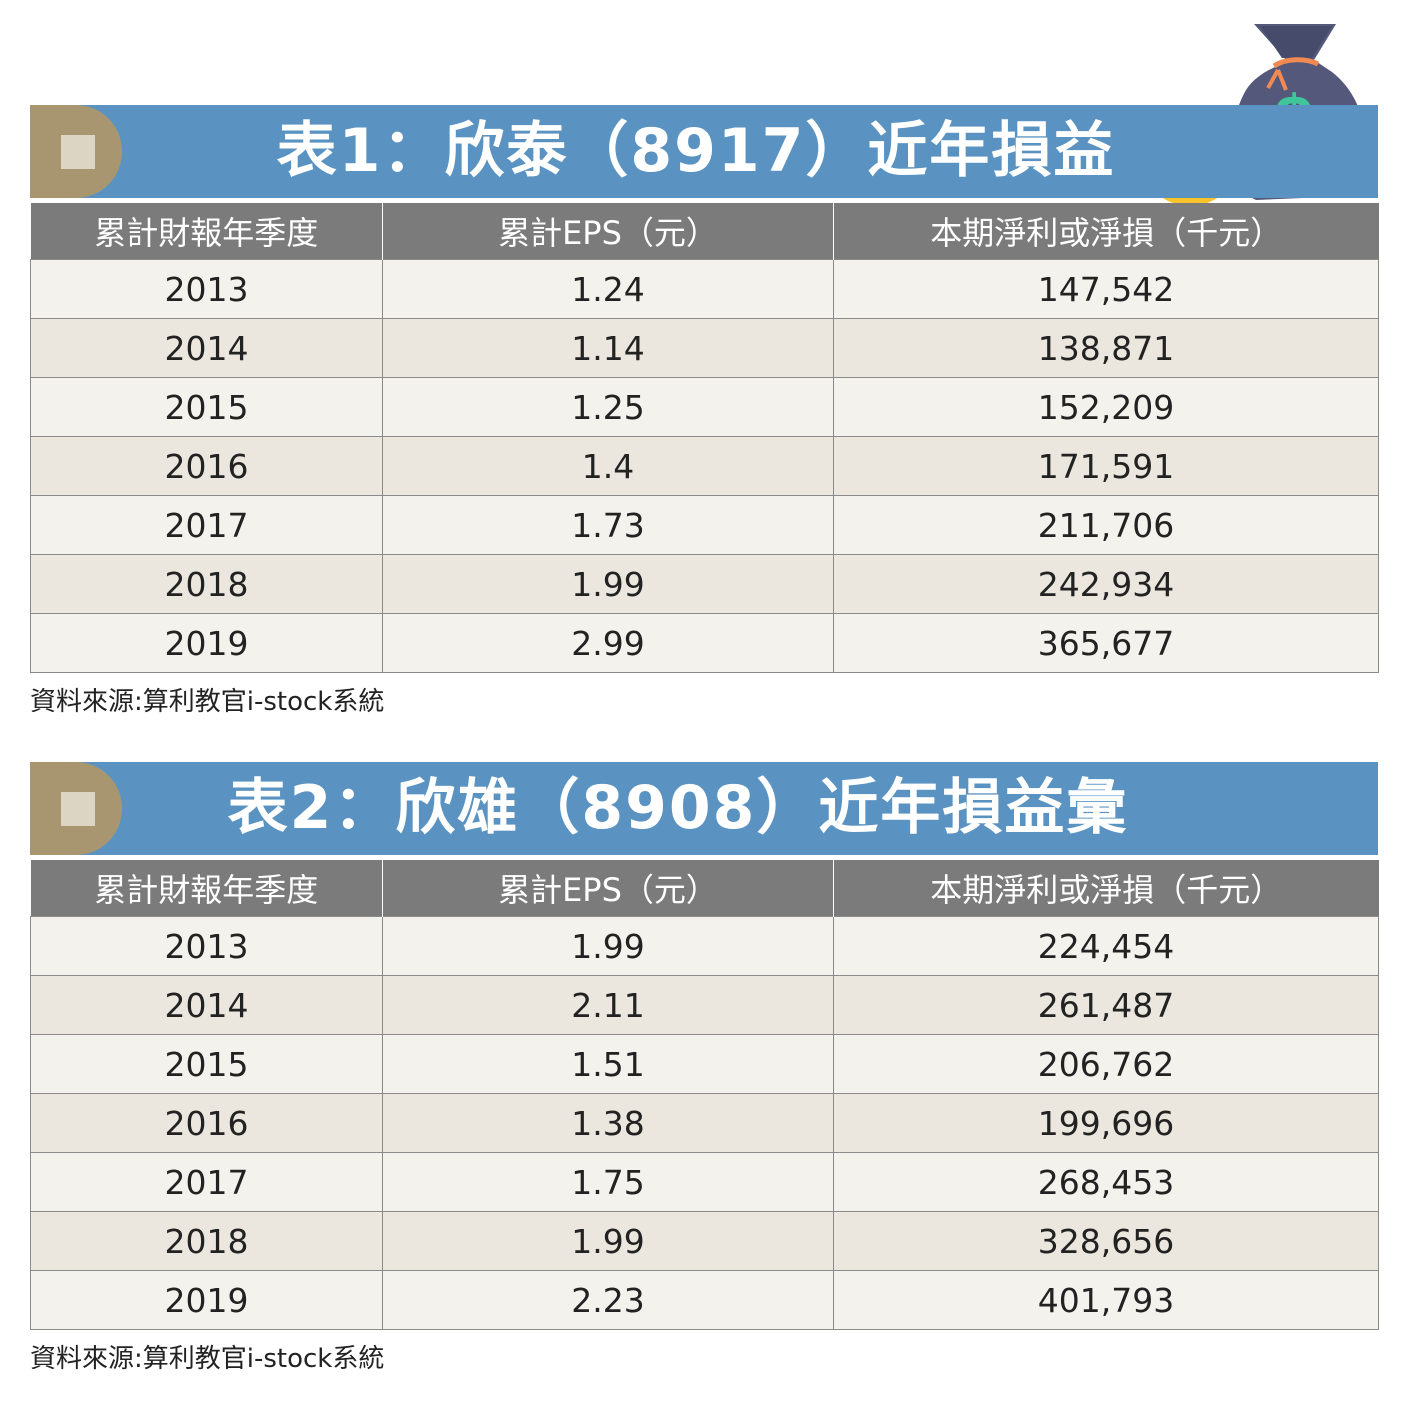  Describe the element at coordinates (1106, 348) in the screenshot. I see `cell-net-income: 138,871` at that location.